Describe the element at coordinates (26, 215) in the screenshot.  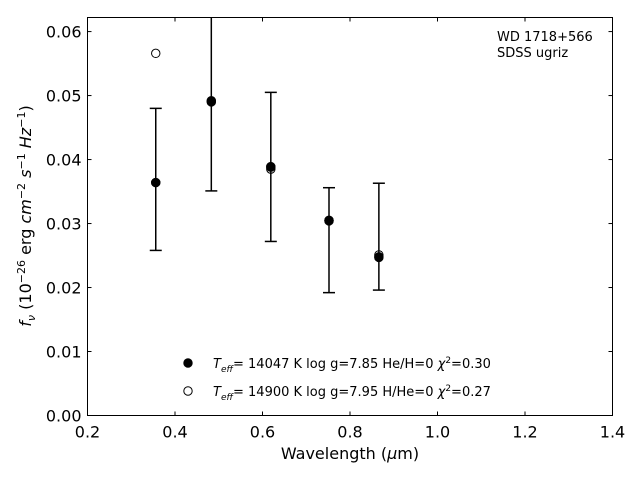
I see `y-axis-title: fν (10−26 erg cm−2 s−1 Hz−1)` at that location.